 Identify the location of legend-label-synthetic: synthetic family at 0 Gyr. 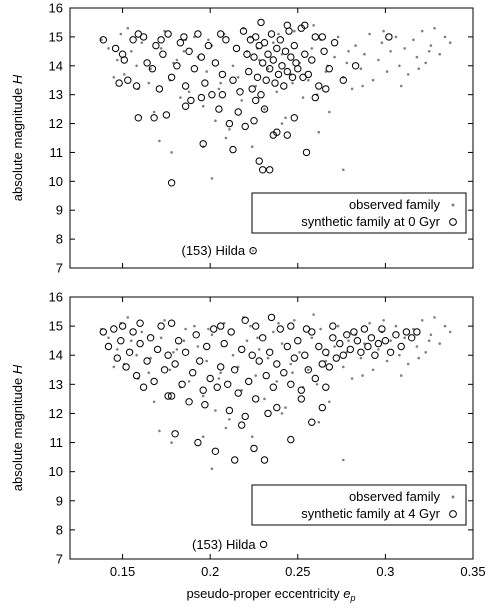
(370, 221).